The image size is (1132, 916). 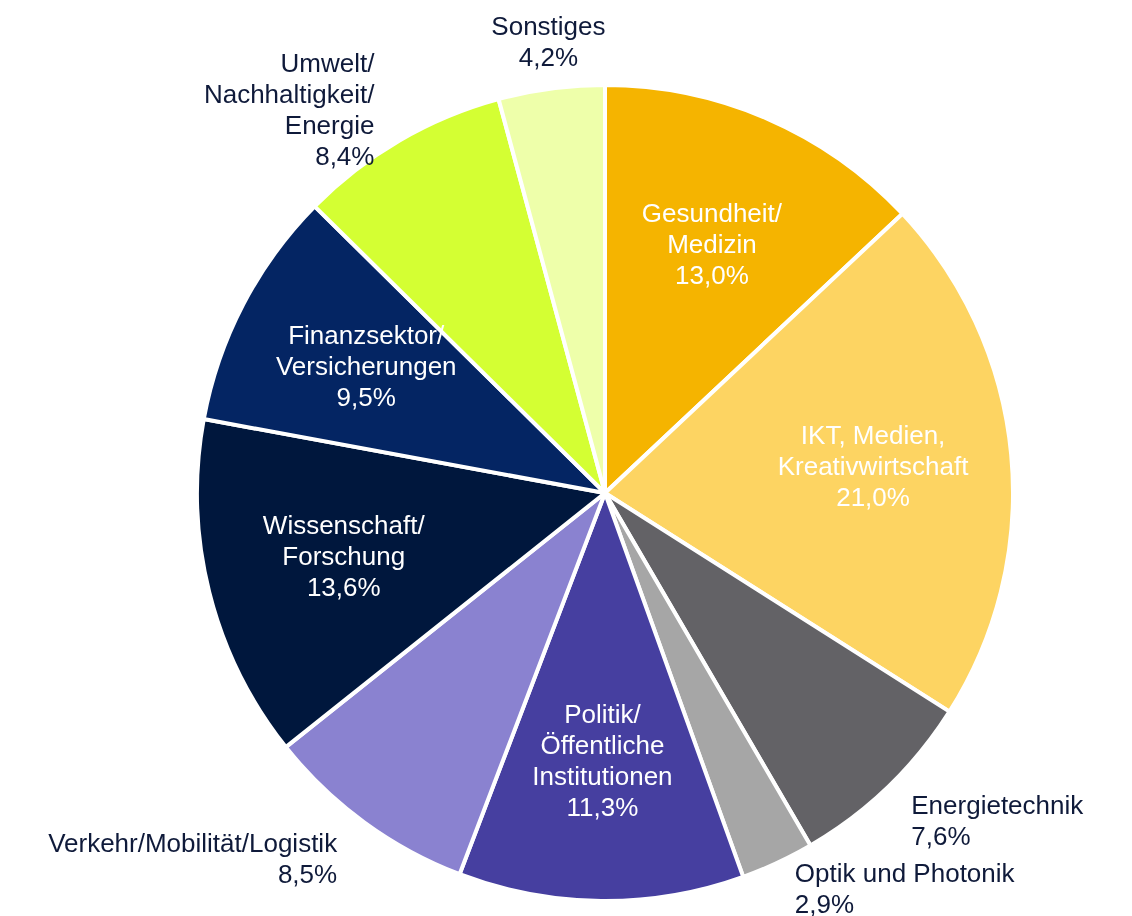 I want to click on slice-label: Energietechnik, so click(x=998, y=805).